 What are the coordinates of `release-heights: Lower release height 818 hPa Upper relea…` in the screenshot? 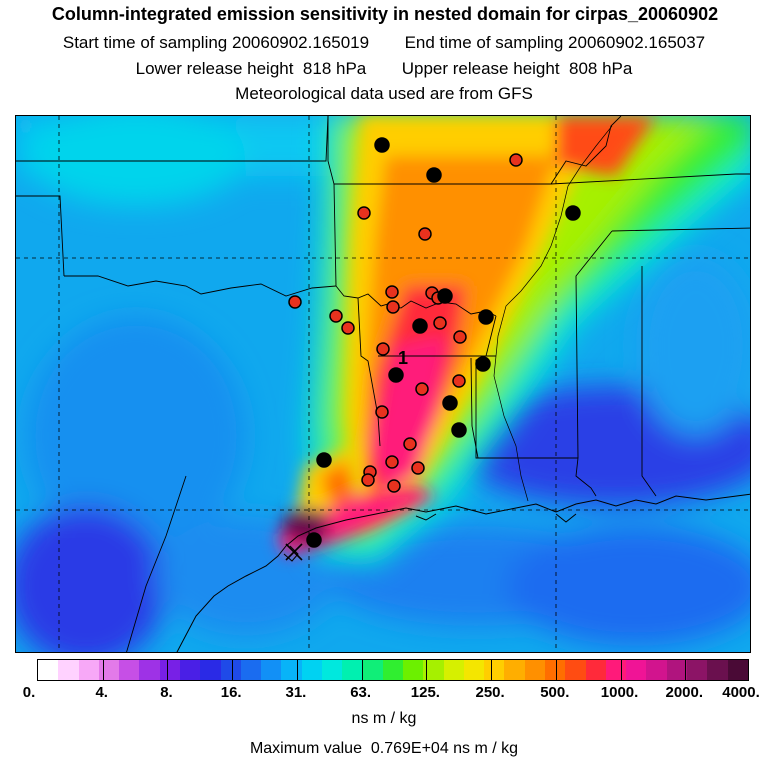 It's located at (384, 69).